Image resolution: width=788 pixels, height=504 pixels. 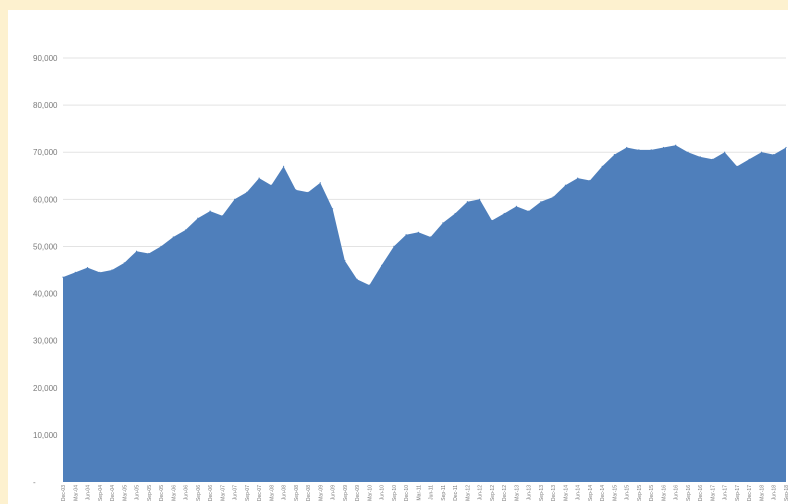 What do you see at coordinates (125, 493) in the screenshot?
I see `x-tick-label: Mar-05` at bounding box center [125, 493].